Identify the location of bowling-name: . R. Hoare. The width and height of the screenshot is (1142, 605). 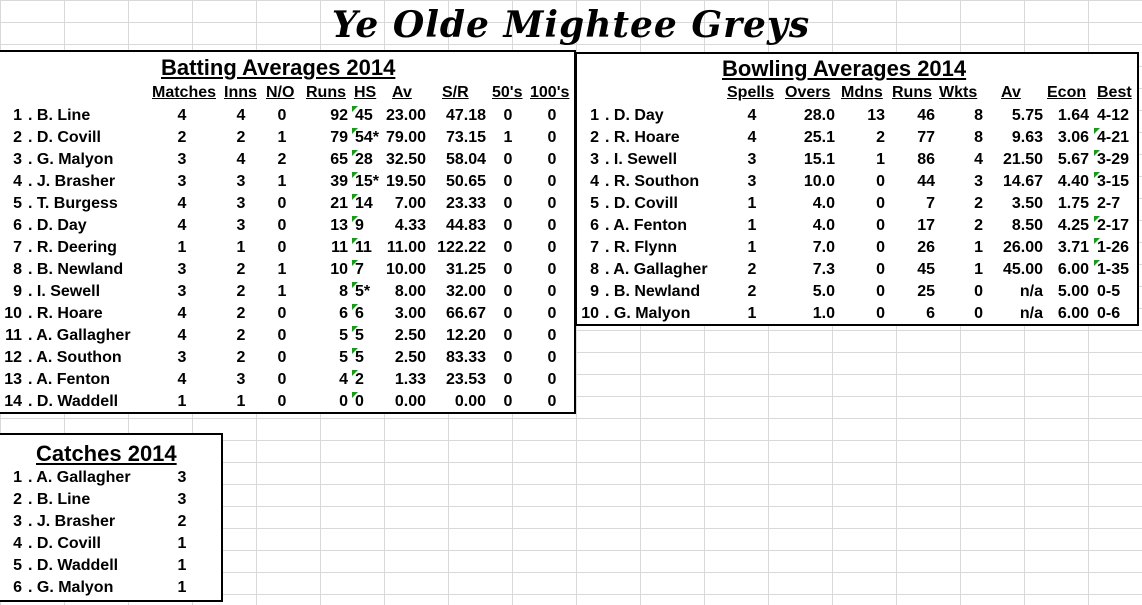
(642, 137).